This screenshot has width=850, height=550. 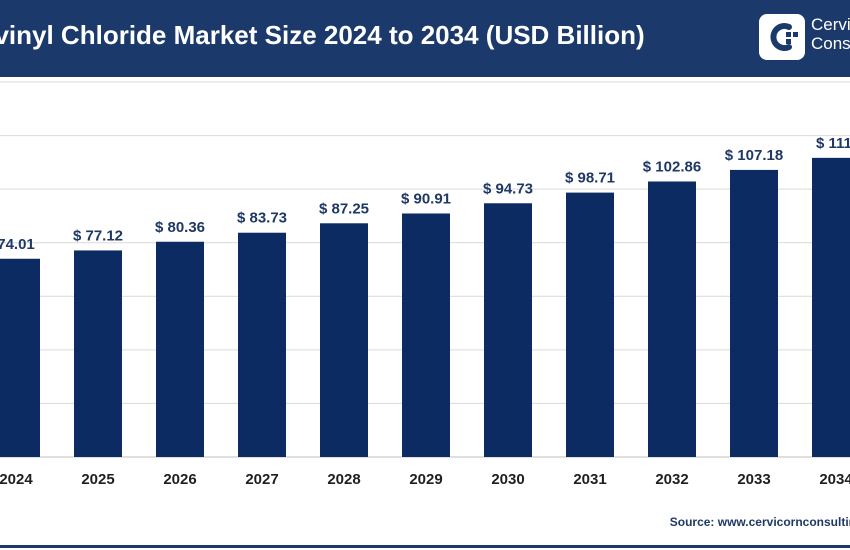 I want to click on x-tick-2034: 2034, so click(x=834, y=479).